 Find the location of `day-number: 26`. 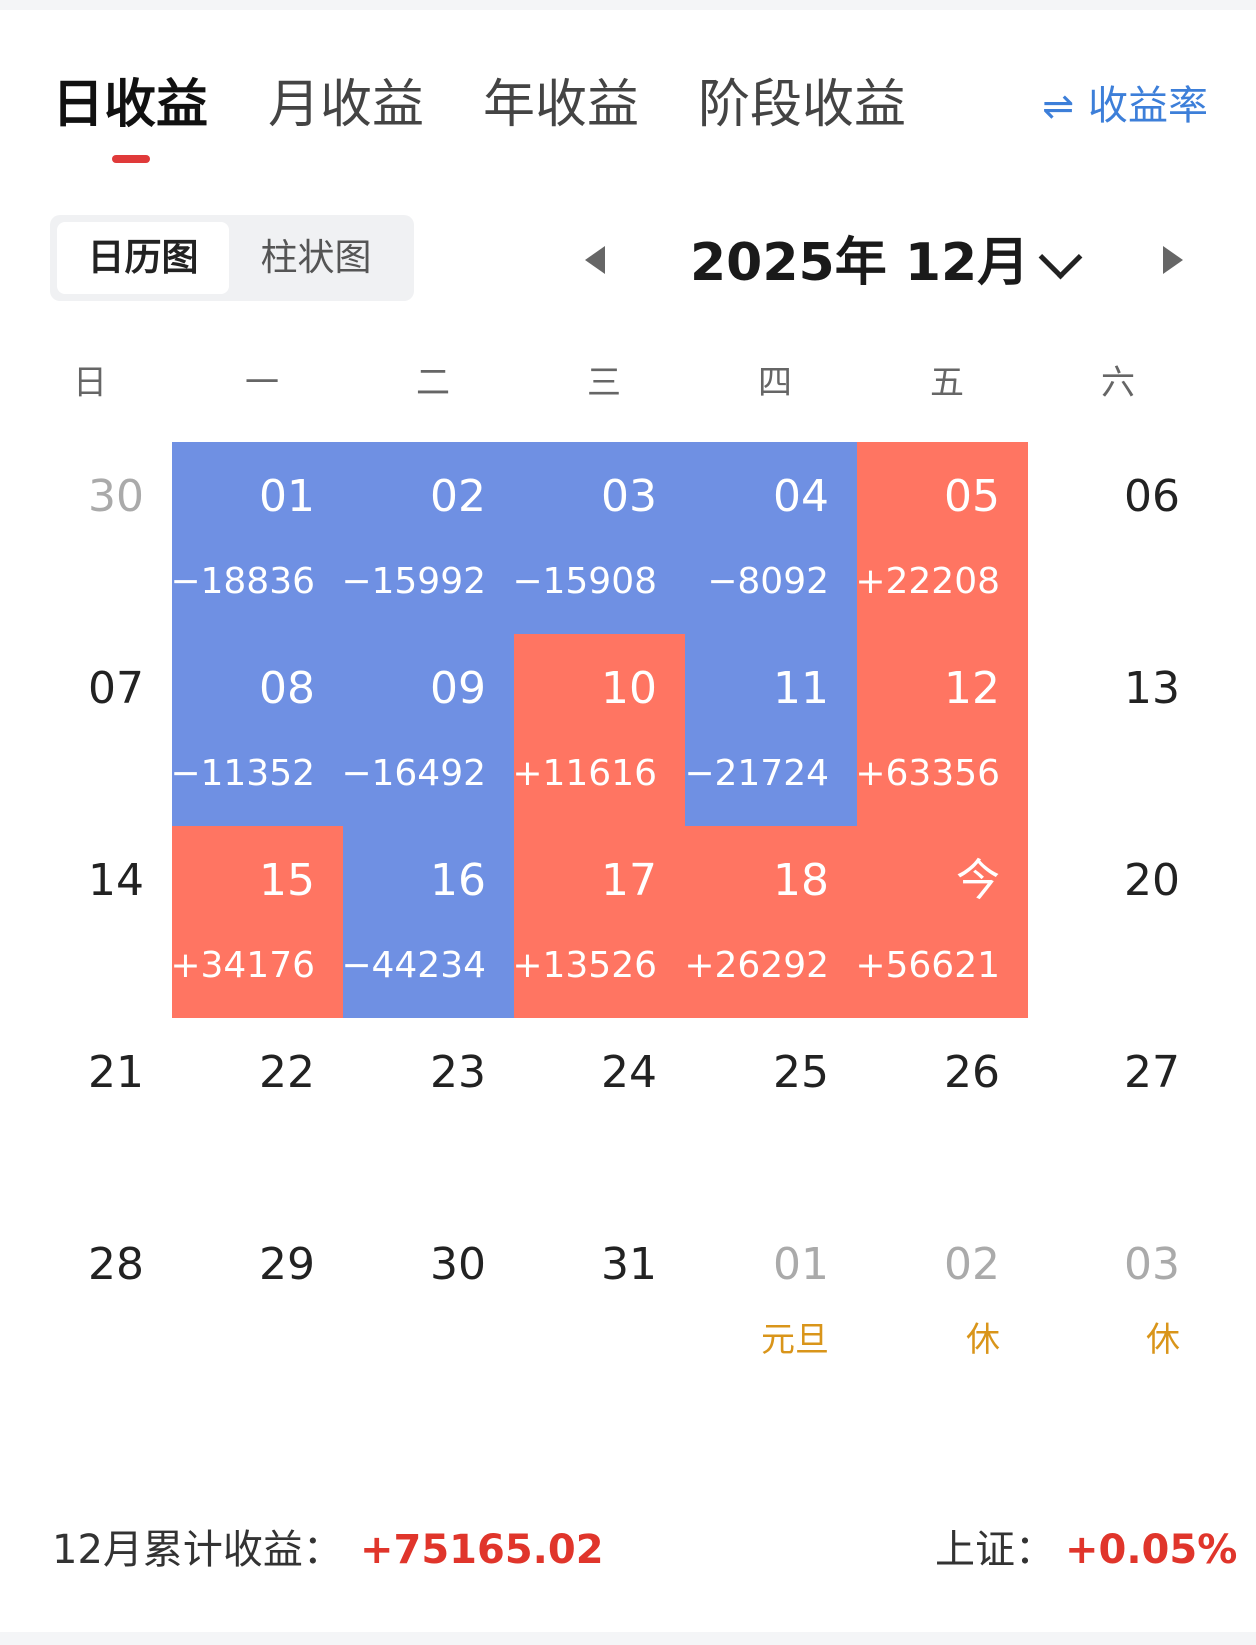

day-number: 26 is located at coordinates (972, 1072).